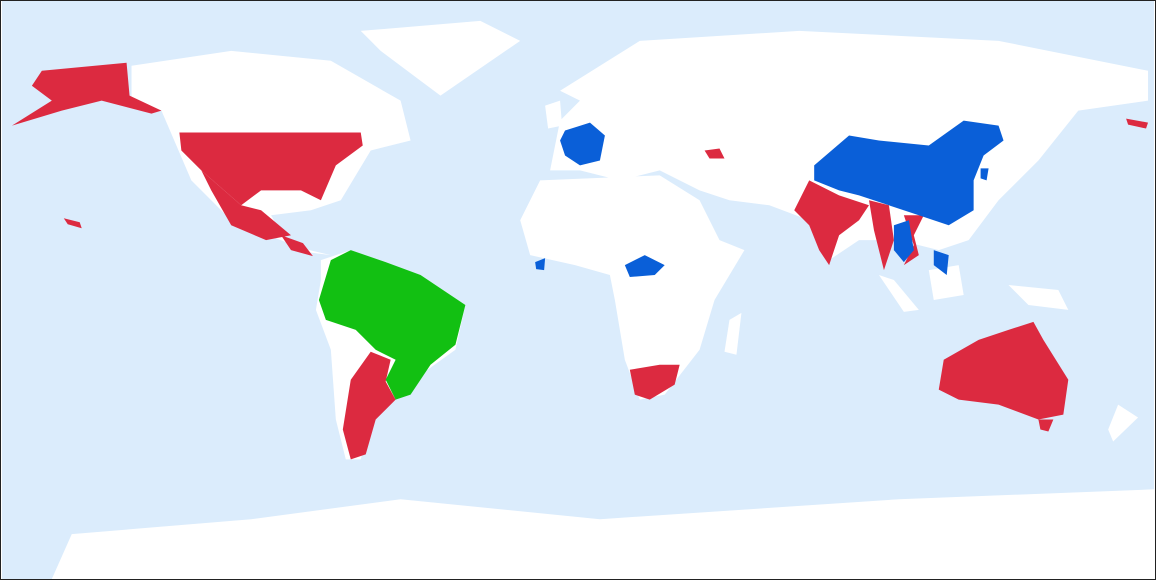 This screenshot has width=1156, height=580. Describe the element at coordinates (881, 235) in the screenshot. I see `region-myanmar` at that location.